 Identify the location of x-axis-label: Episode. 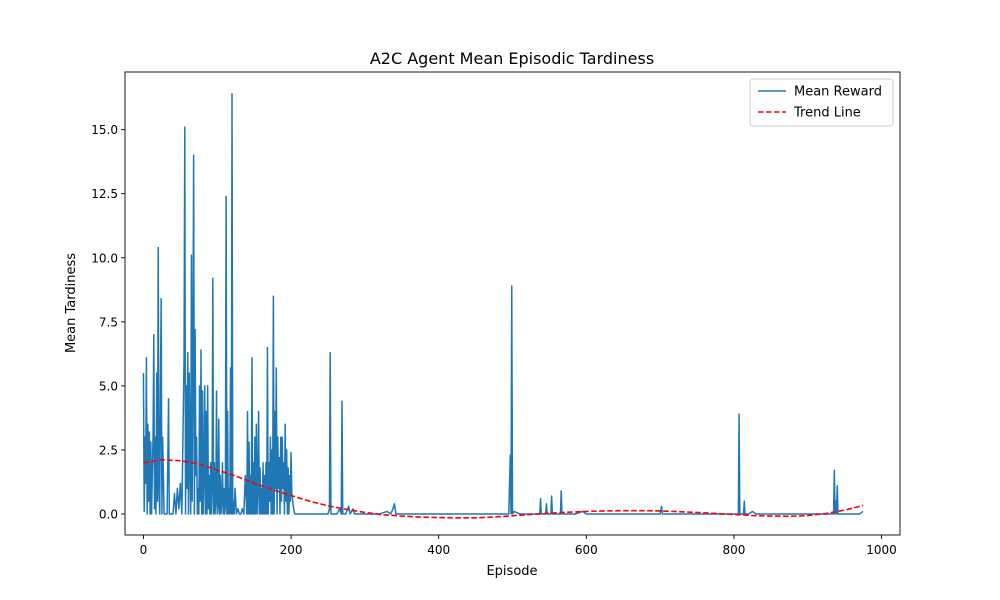
(511, 571).